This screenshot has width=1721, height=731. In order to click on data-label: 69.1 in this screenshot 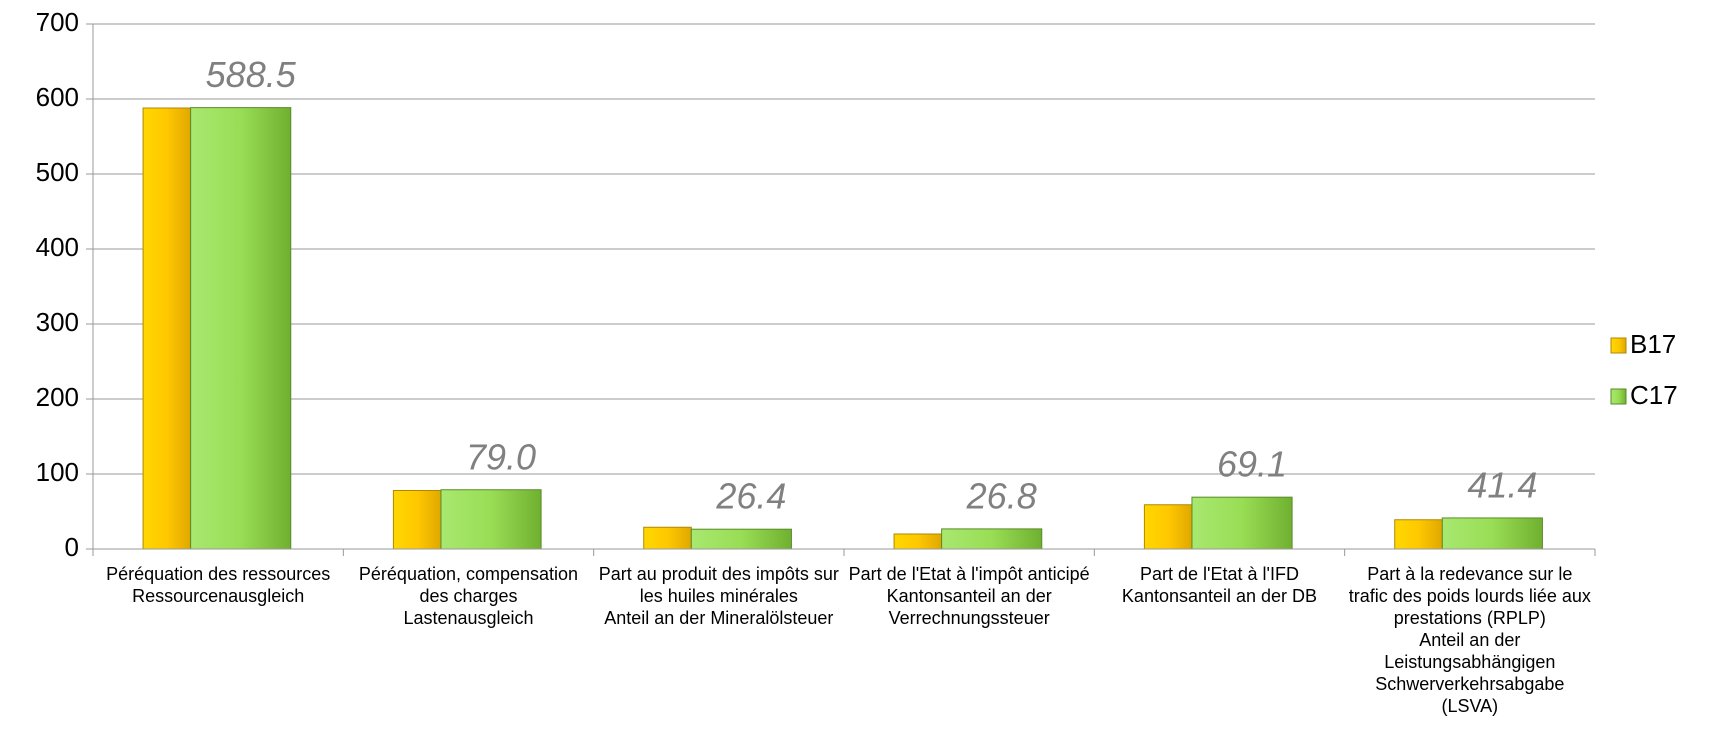, I will do `click(1252, 464)`.